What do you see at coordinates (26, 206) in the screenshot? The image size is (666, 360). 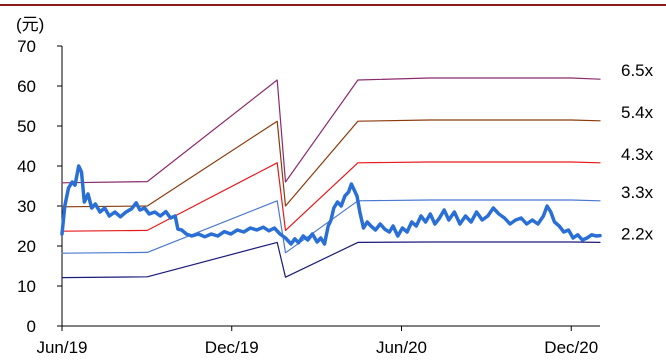 I see `y-tick-label: 30` at bounding box center [26, 206].